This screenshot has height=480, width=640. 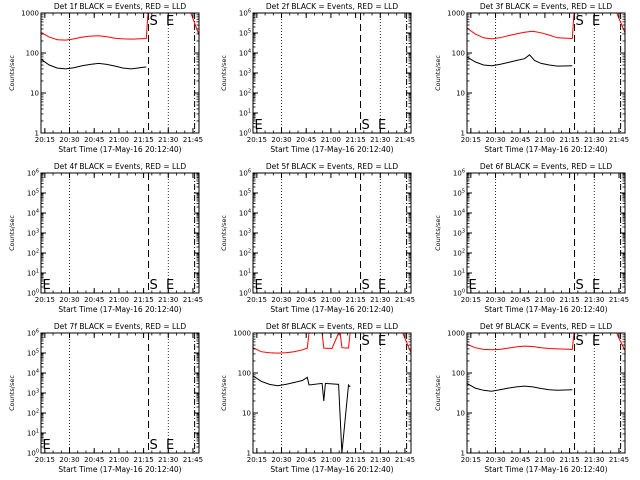 I want to click on y-tick-label: 10¹, so click(x=459, y=273).